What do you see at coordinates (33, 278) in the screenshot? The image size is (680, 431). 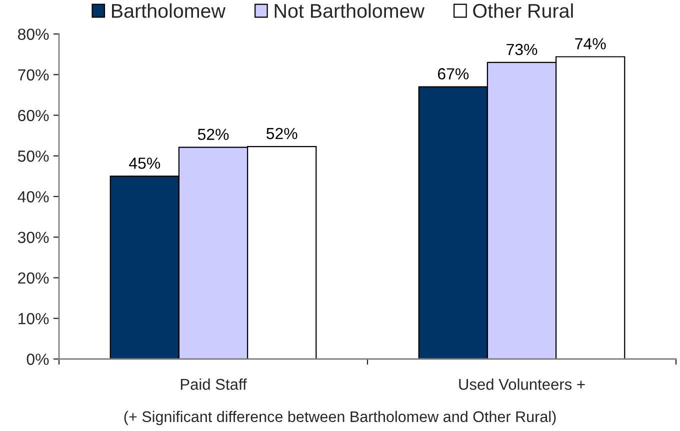 I see `y-tick-label: 20%` at bounding box center [33, 278].